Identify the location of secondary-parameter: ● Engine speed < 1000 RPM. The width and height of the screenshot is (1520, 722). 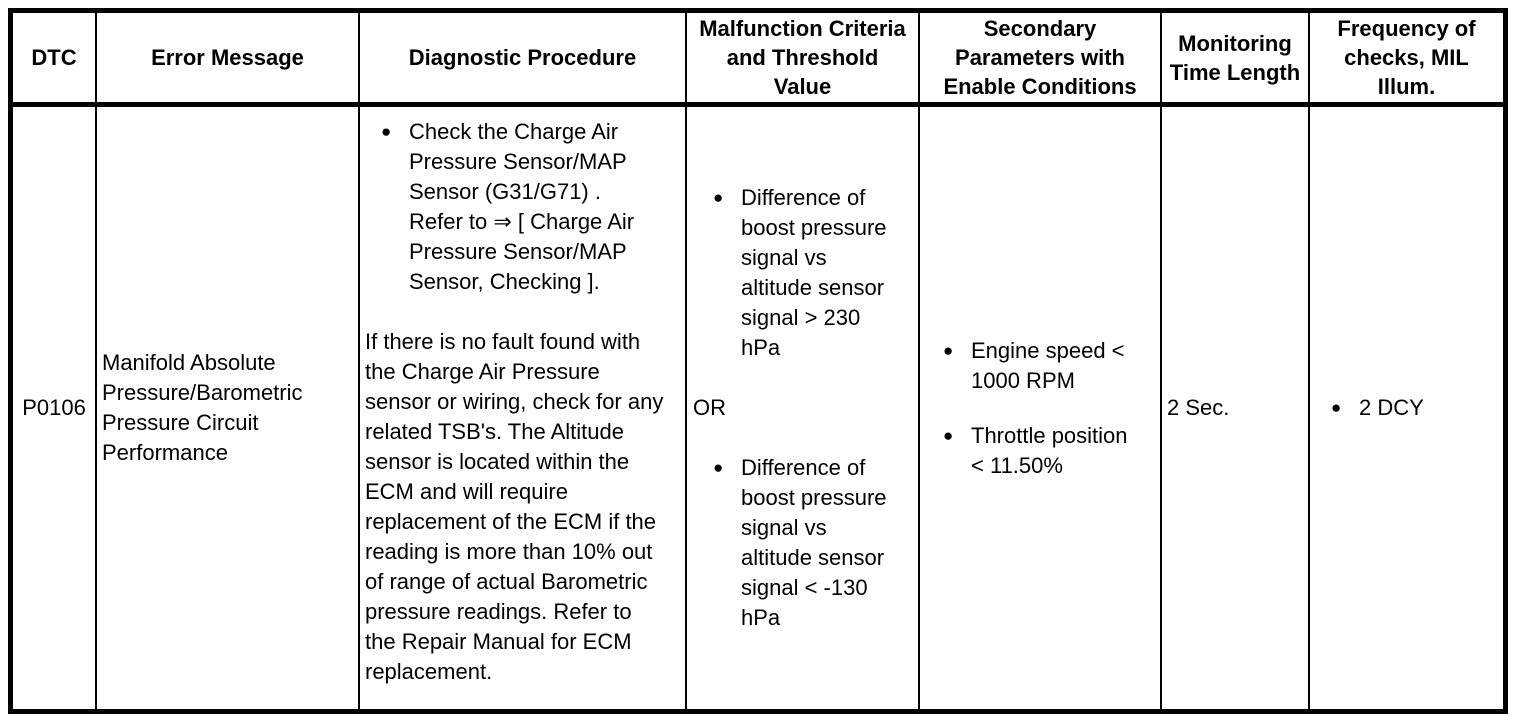
(1040, 366).